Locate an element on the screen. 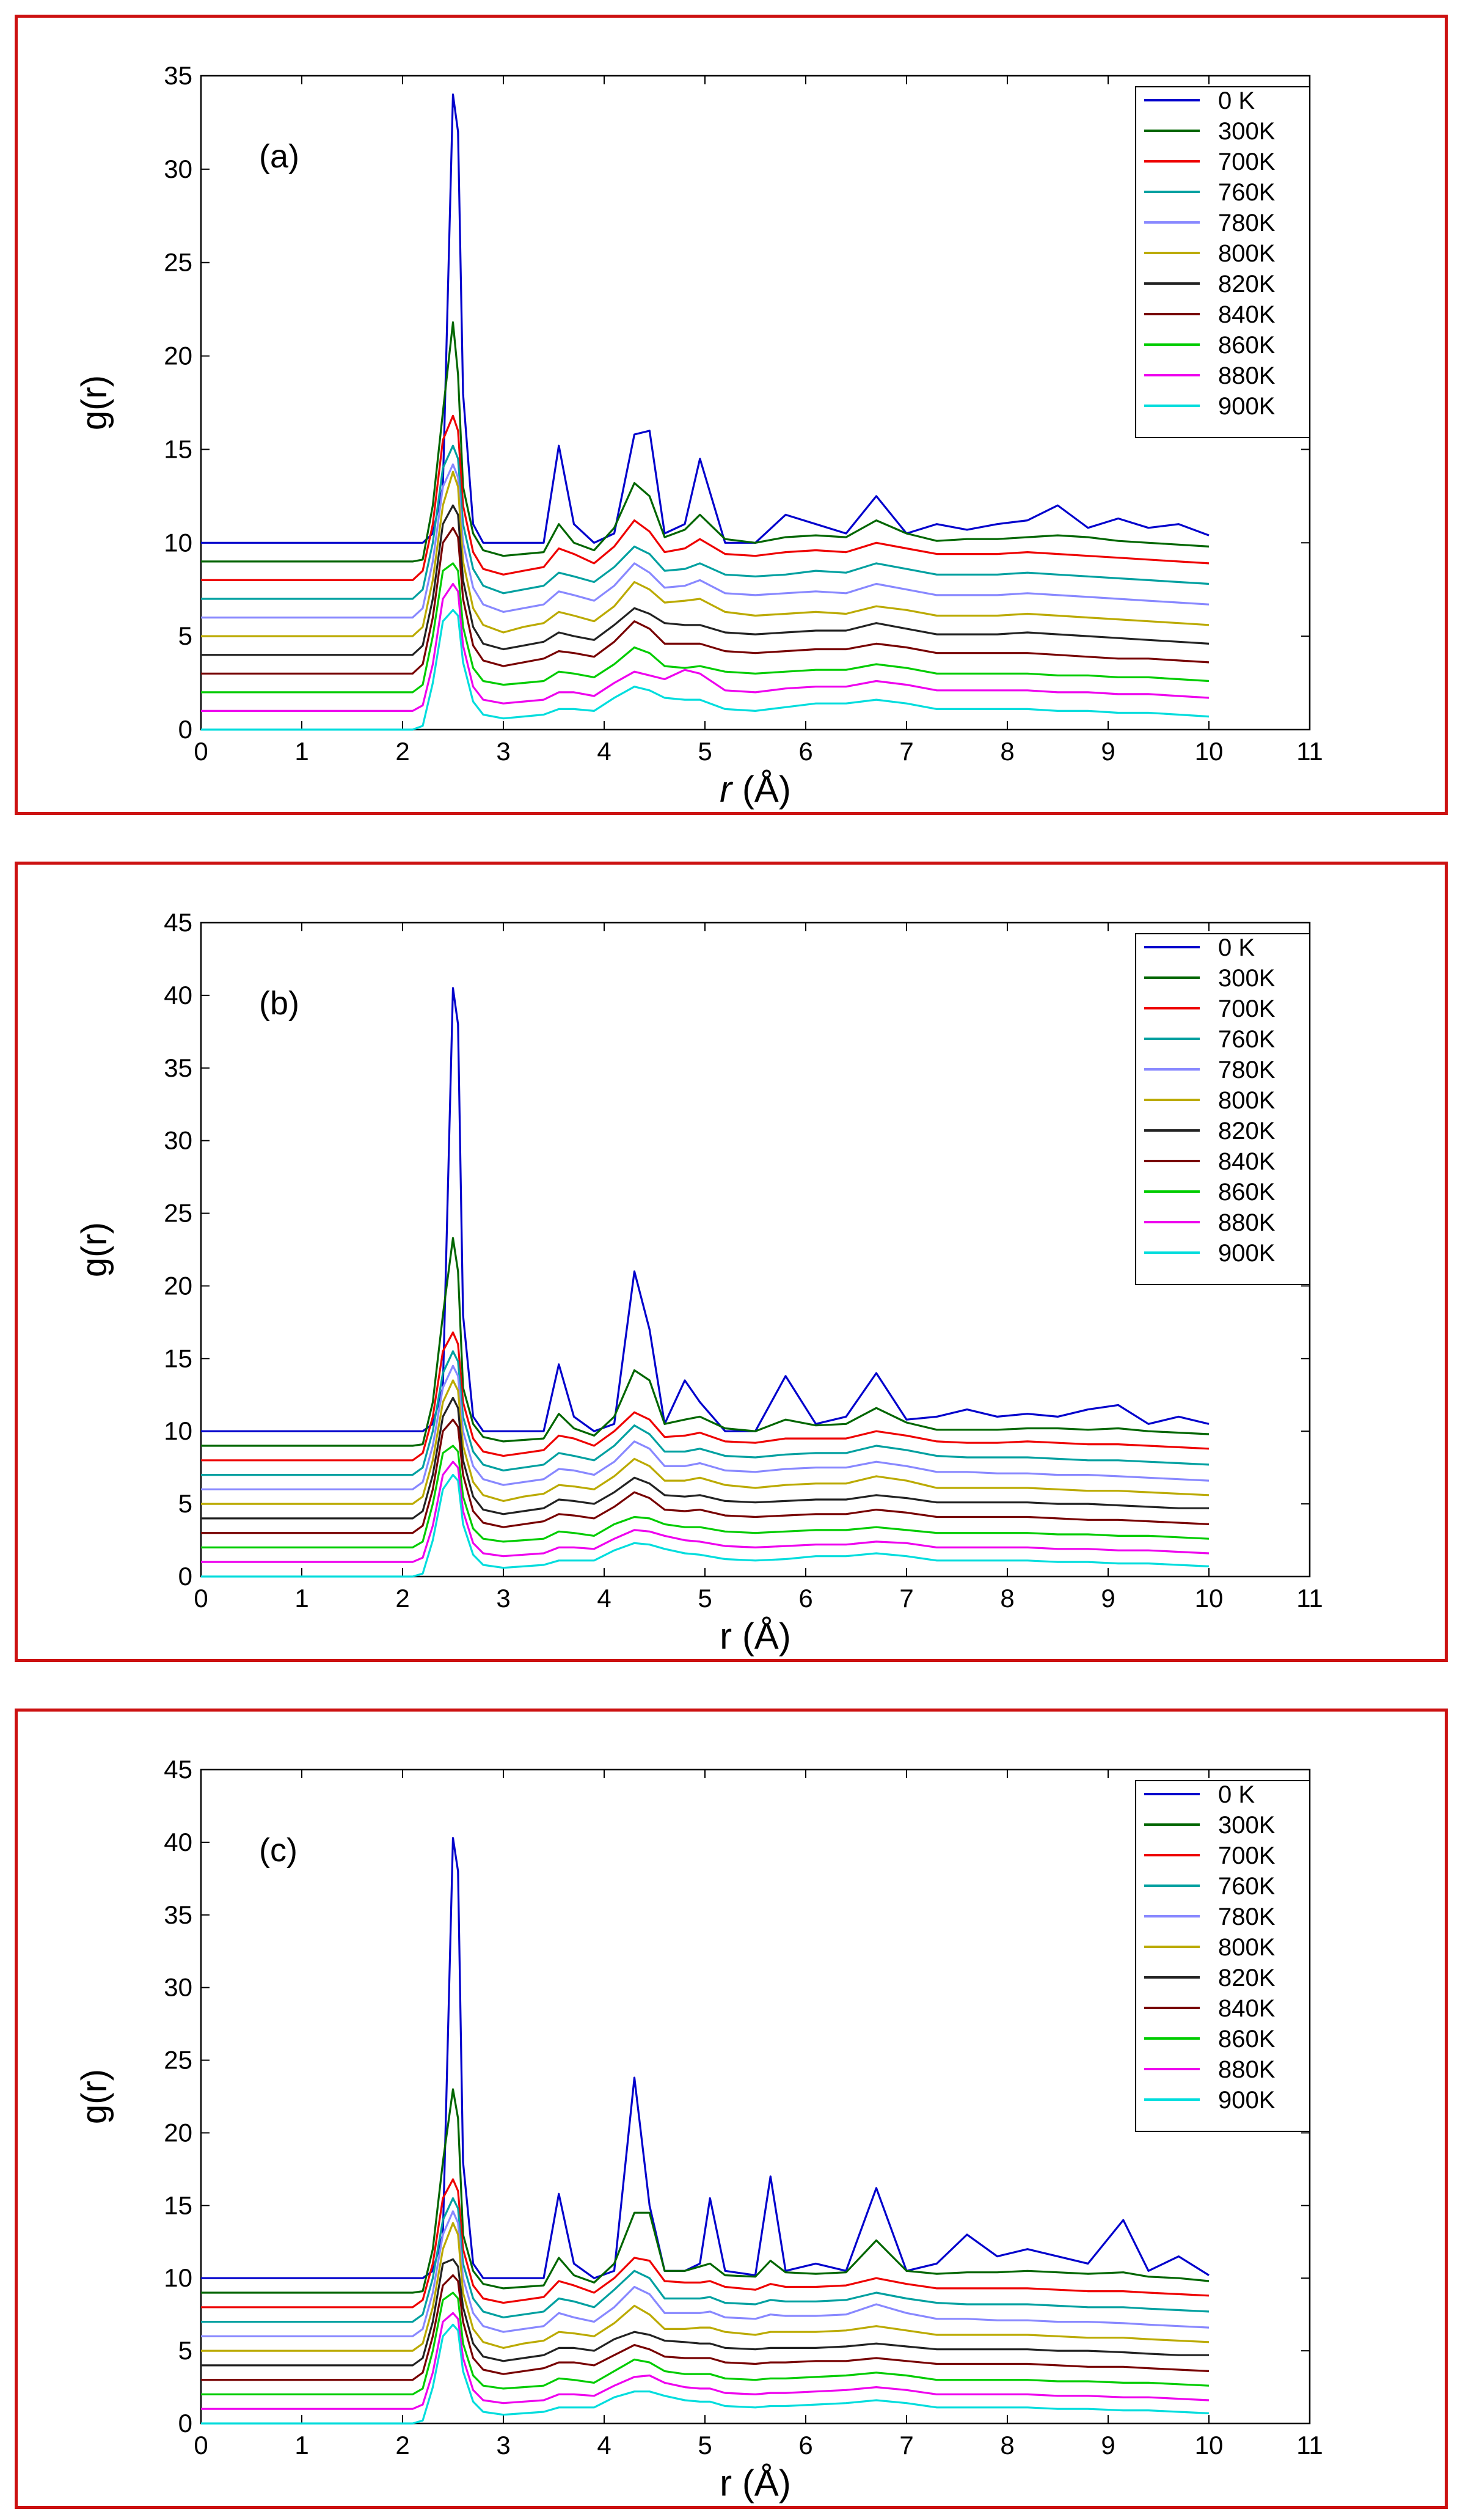 The height and width of the screenshot is (2520, 1460). series-line-300k is located at coordinates (706, 442).